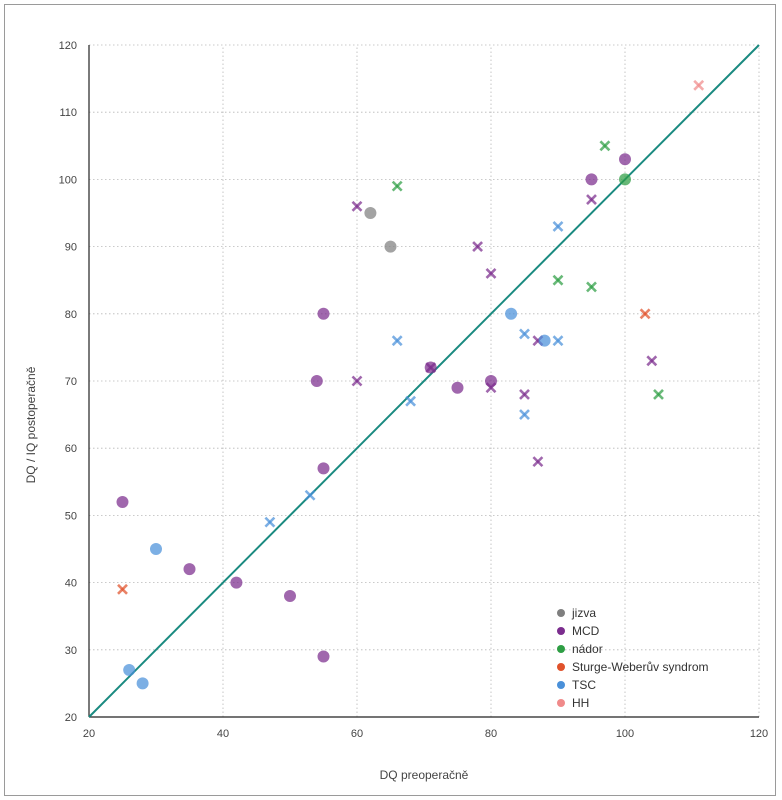 This screenshot has width=782, height=800. What do you see at coordinates (759, 734) in the screenshot?
I see `x-tick-label: 120` at bounding box center [759, 734].